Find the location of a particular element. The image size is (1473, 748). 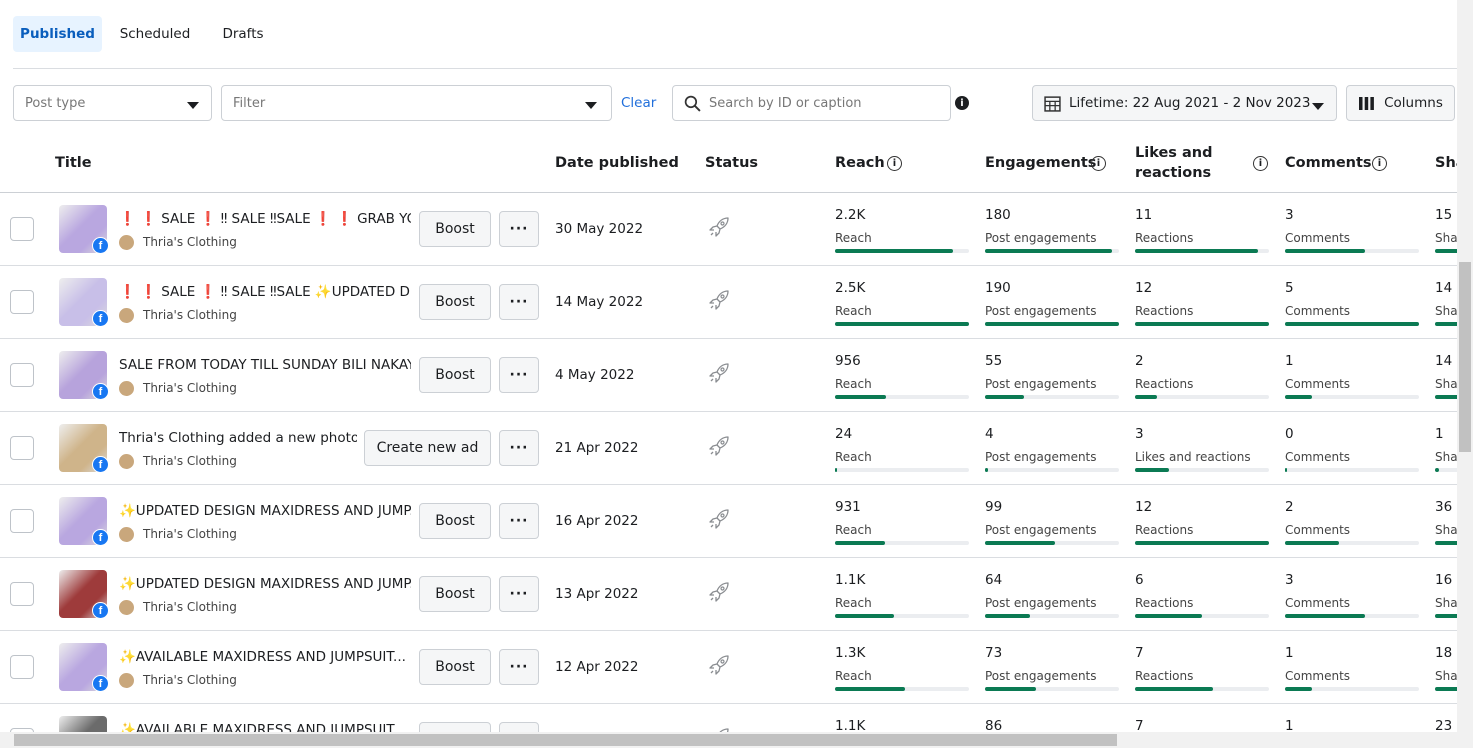

h-scrollbar is located at coordinates (728, 740).